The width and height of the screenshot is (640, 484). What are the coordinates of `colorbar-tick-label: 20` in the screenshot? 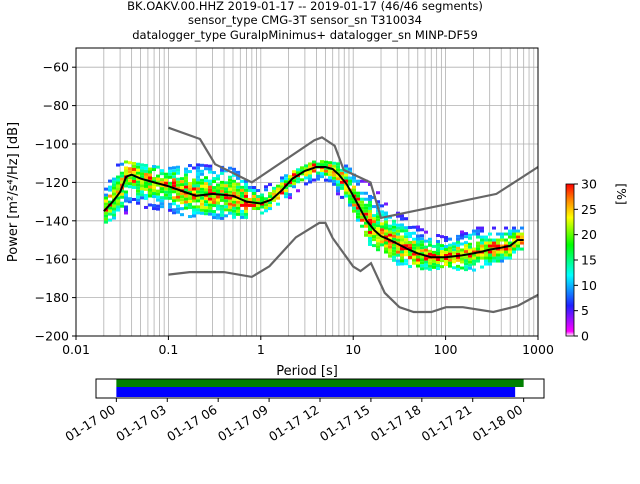 It's located at (589, 234).